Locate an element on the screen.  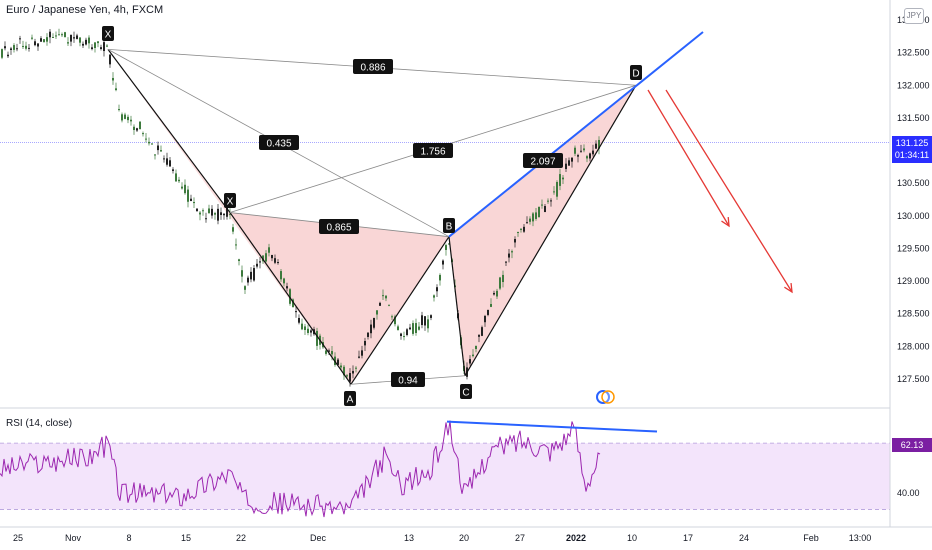
event-icon is located at coordinates (603, 397).